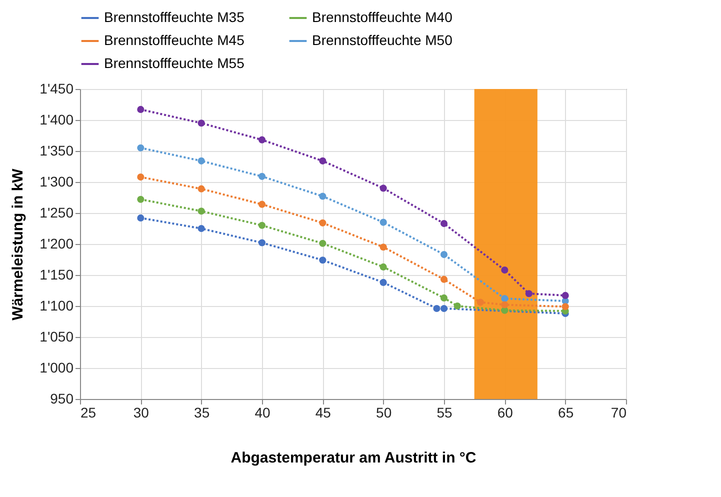  Describe the element at coordinates (57, 274) in the screenshot. I see `y-tick-label: 1'150` at that location.